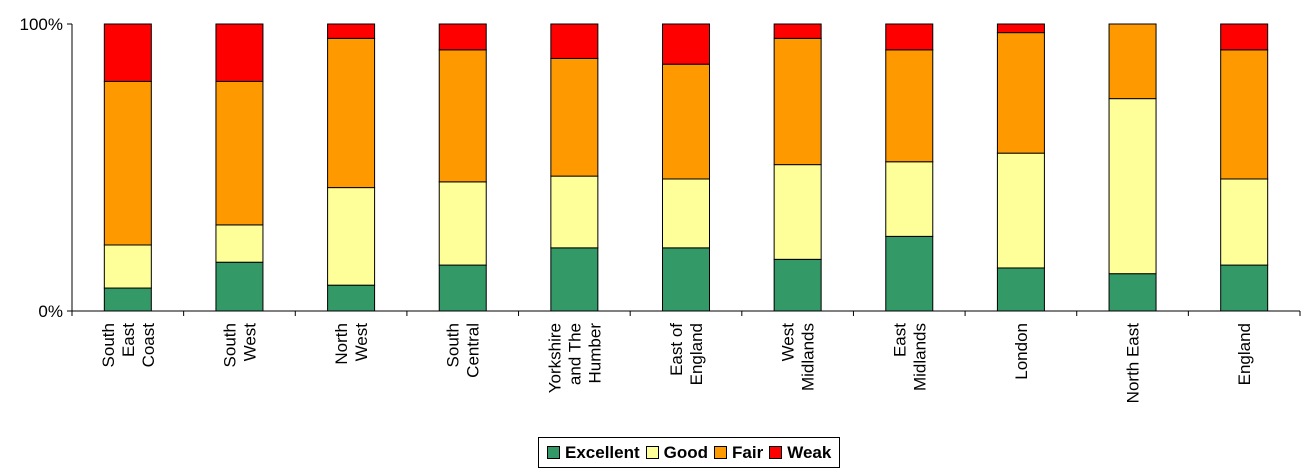 The width and height of the screenshot is (1308, 472). What do you see at coordinates (473, 350) in the screenshot?
I see `x-category-label: Central` at bounding box center [473, 350].